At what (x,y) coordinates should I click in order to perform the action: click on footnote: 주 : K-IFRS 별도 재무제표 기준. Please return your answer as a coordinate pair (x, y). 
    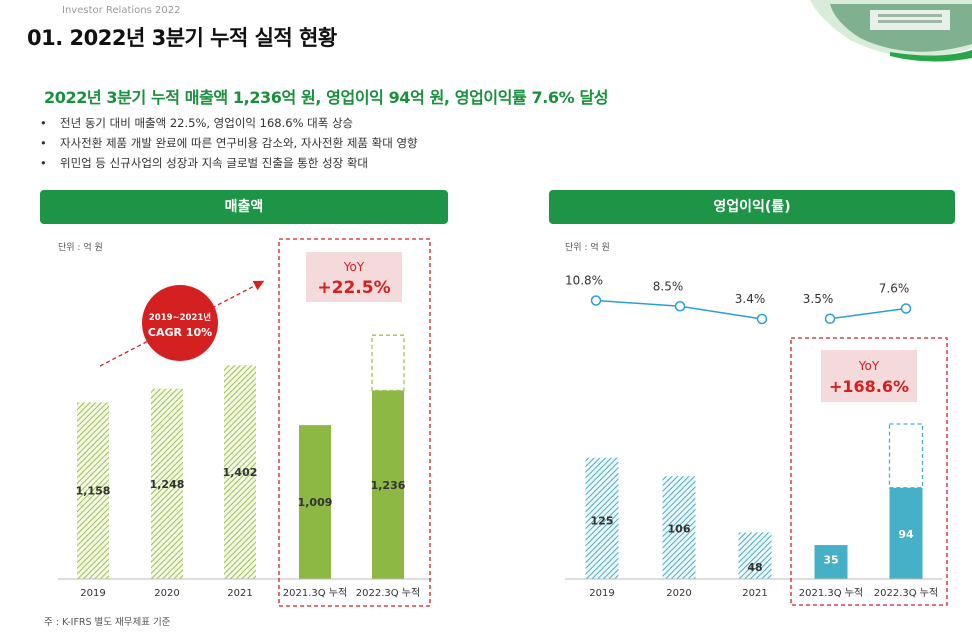
    Looking at the image, I should click on (107, 622).